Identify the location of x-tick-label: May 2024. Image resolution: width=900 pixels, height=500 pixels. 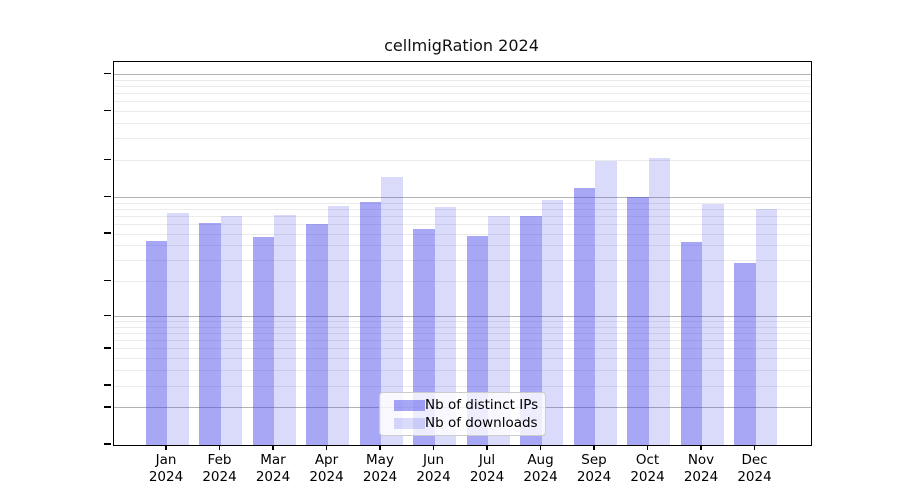
(380, 468).